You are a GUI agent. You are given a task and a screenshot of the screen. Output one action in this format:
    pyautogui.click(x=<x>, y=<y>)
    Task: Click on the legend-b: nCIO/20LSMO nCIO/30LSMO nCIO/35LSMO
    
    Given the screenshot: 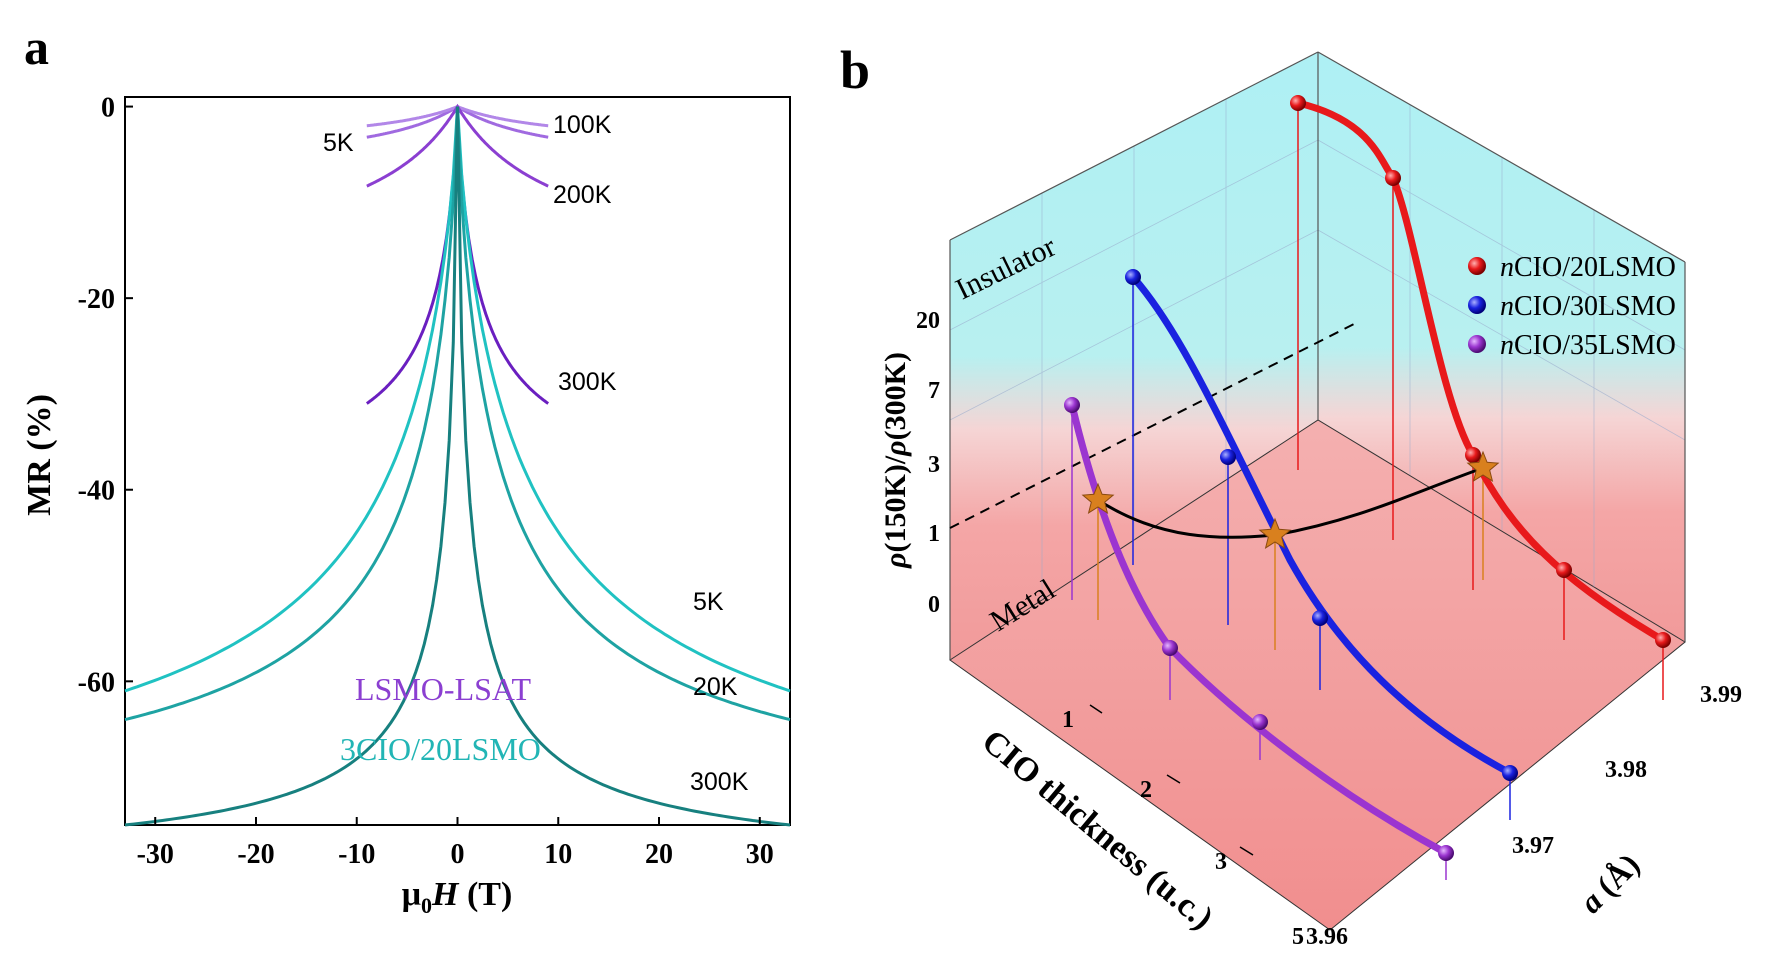 What is the action you would take?
    pyautogui.click(x=1572, y=306)
    